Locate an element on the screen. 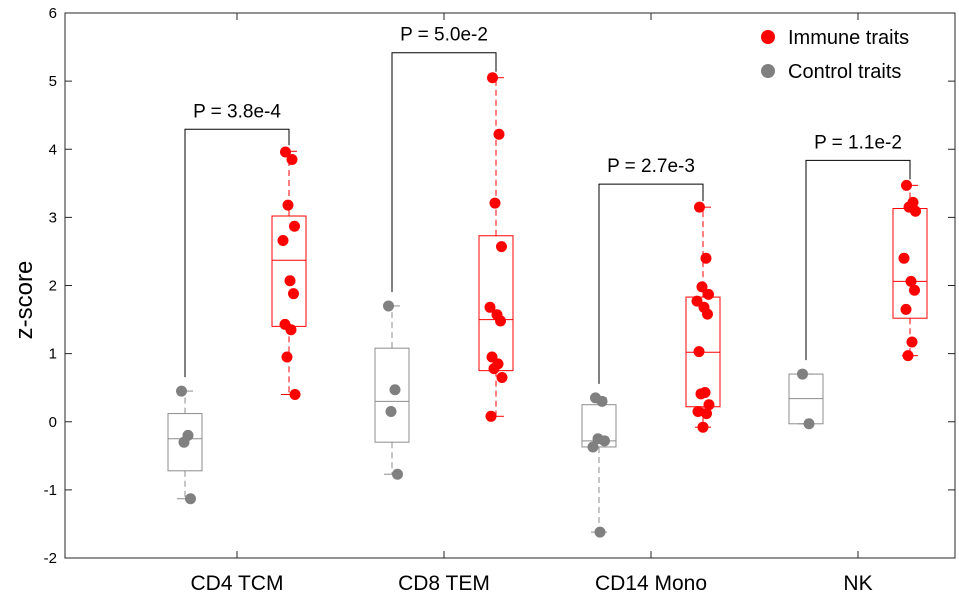  y-tick-label: -1 is located at coordinates (50, 490).